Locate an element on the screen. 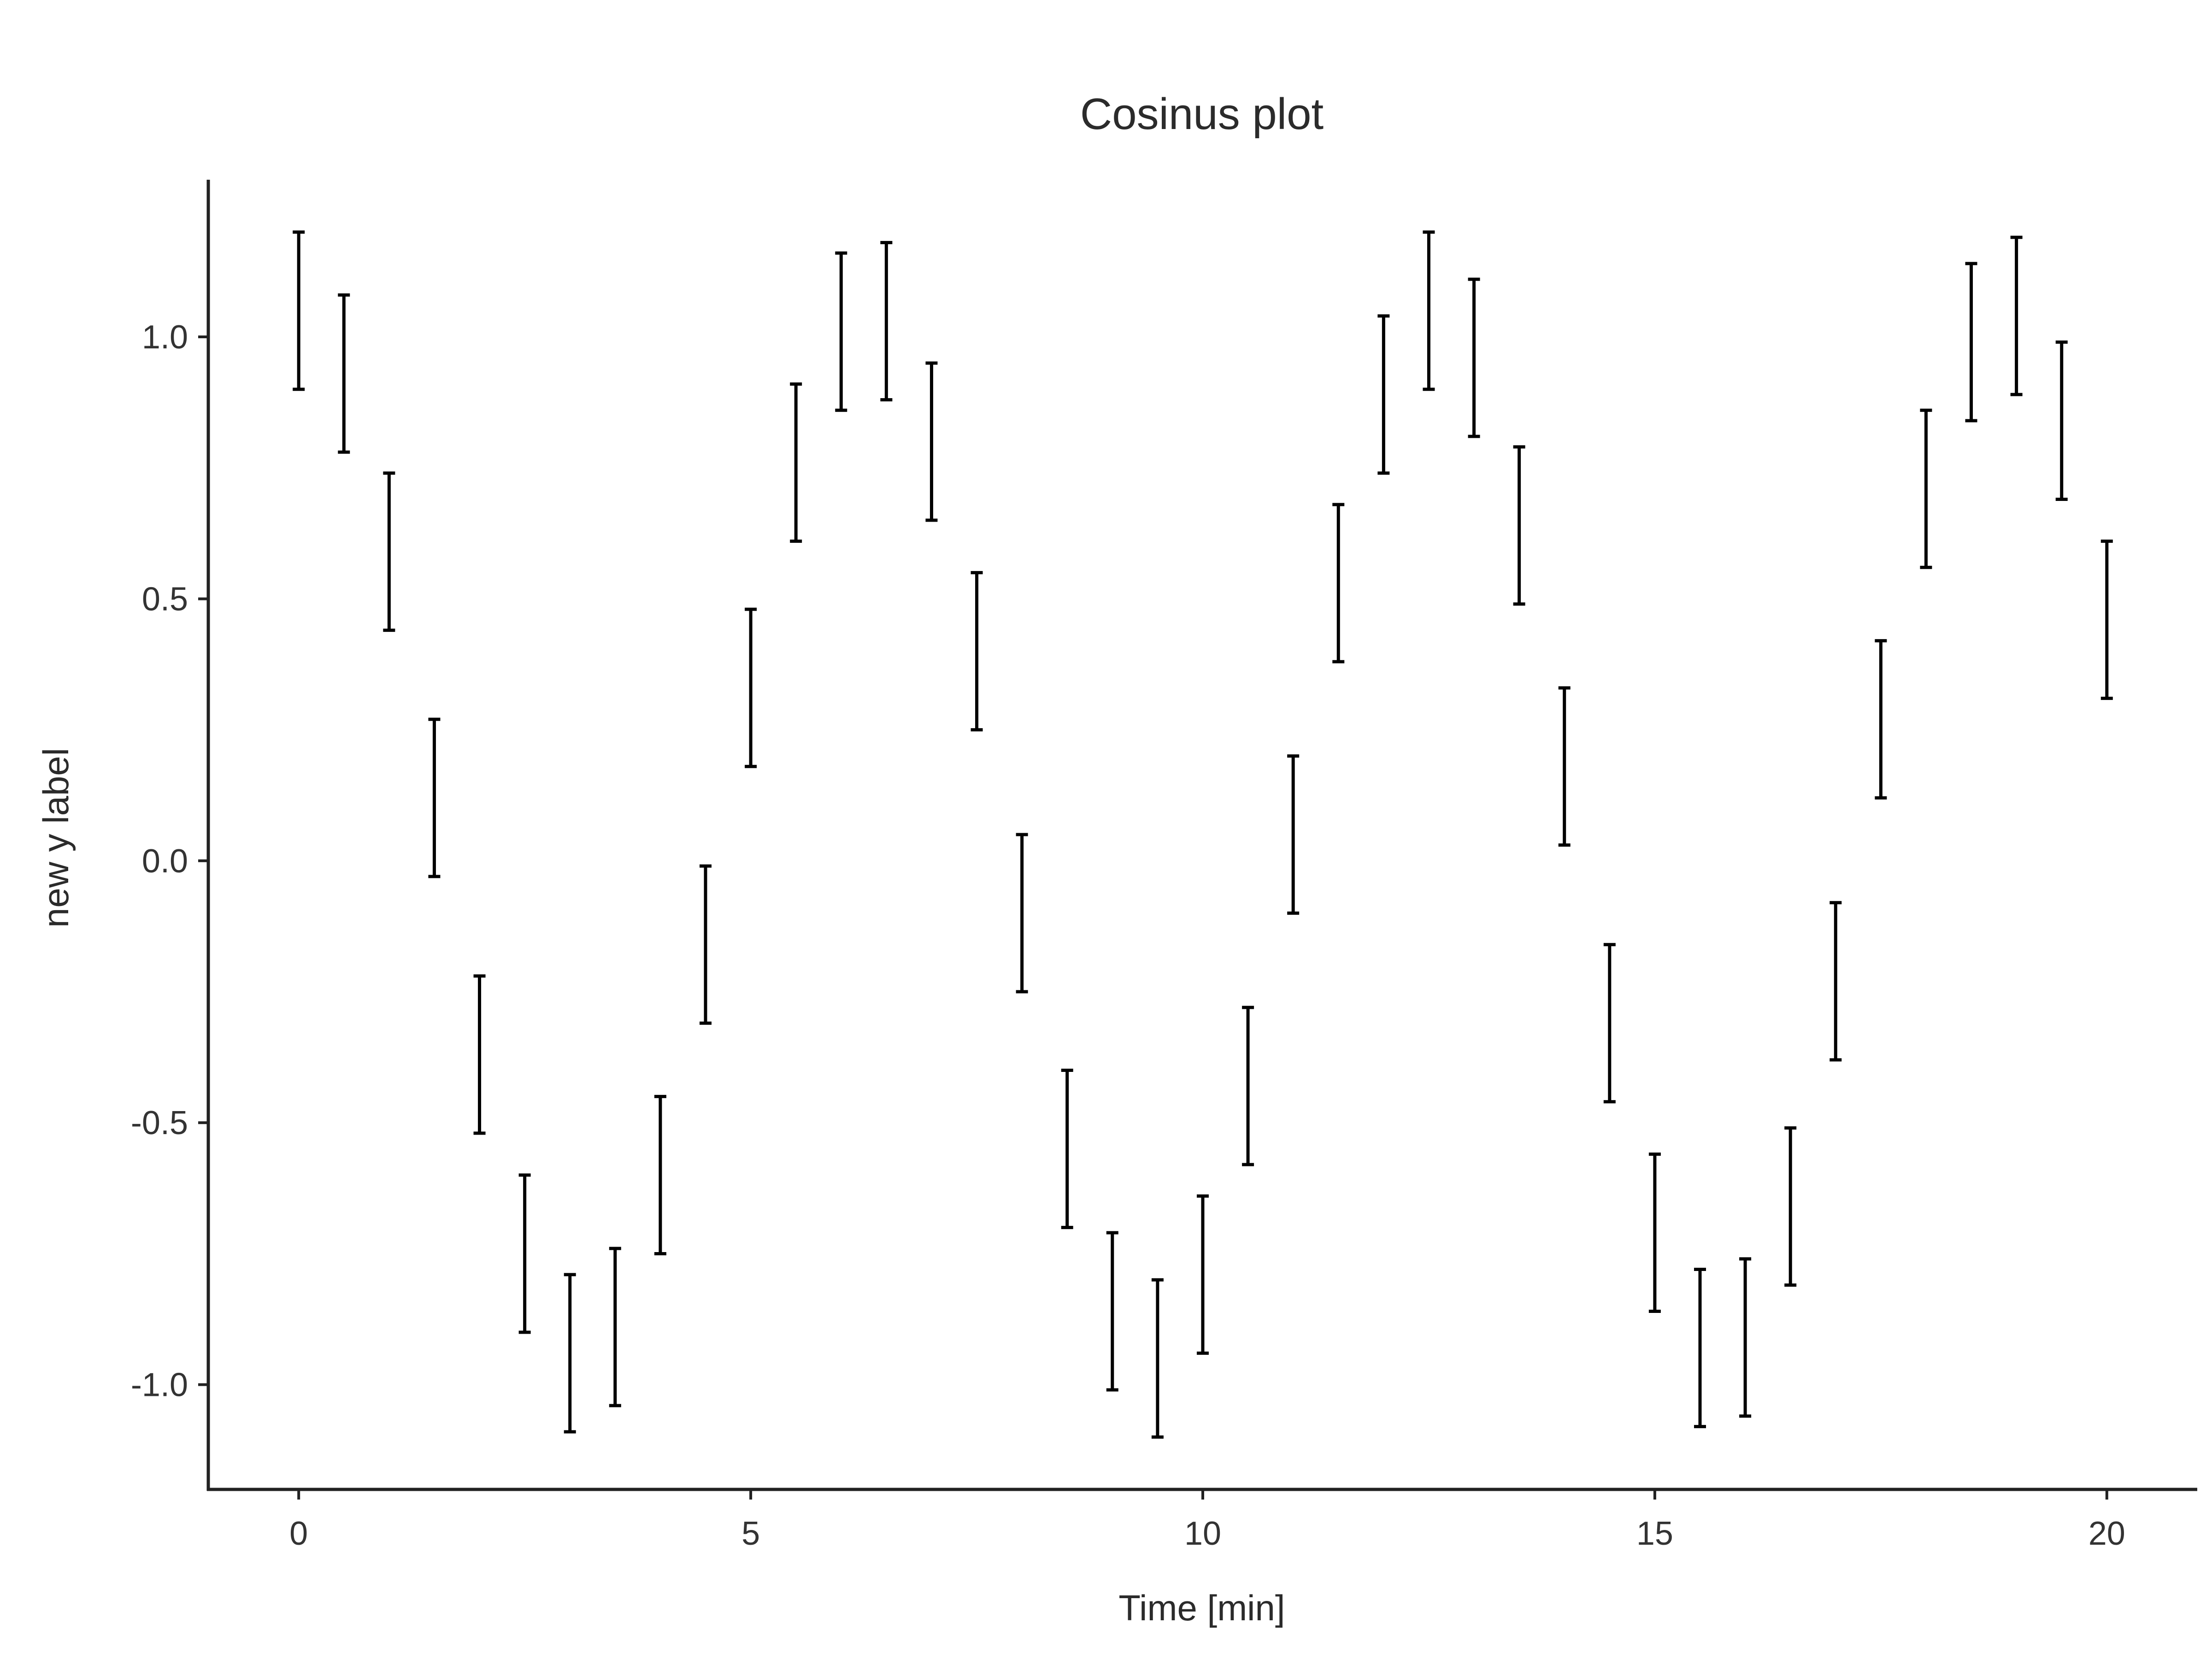 The width and height of the screenshot is (2212, 1659). x-tick-label: 0 is located at coordinates (298, 1533).